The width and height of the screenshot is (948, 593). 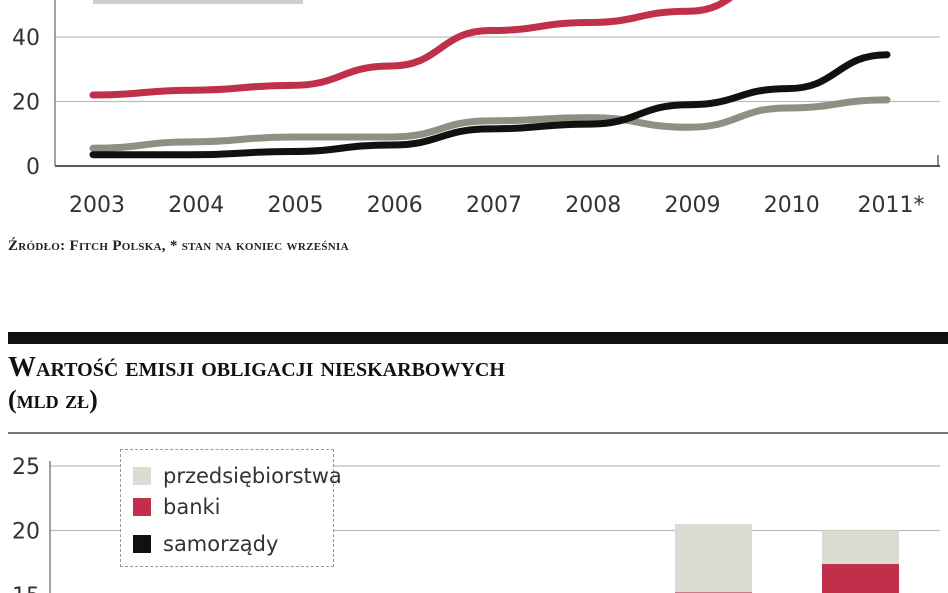 I want to click on x-tick-label: 2005, so click(x=296, y=205).